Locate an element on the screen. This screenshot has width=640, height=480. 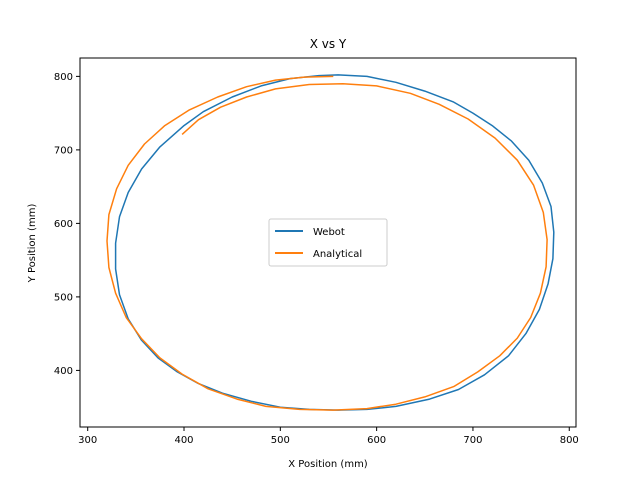
x-tick-label: 300 is located at coordinates (87, 440).